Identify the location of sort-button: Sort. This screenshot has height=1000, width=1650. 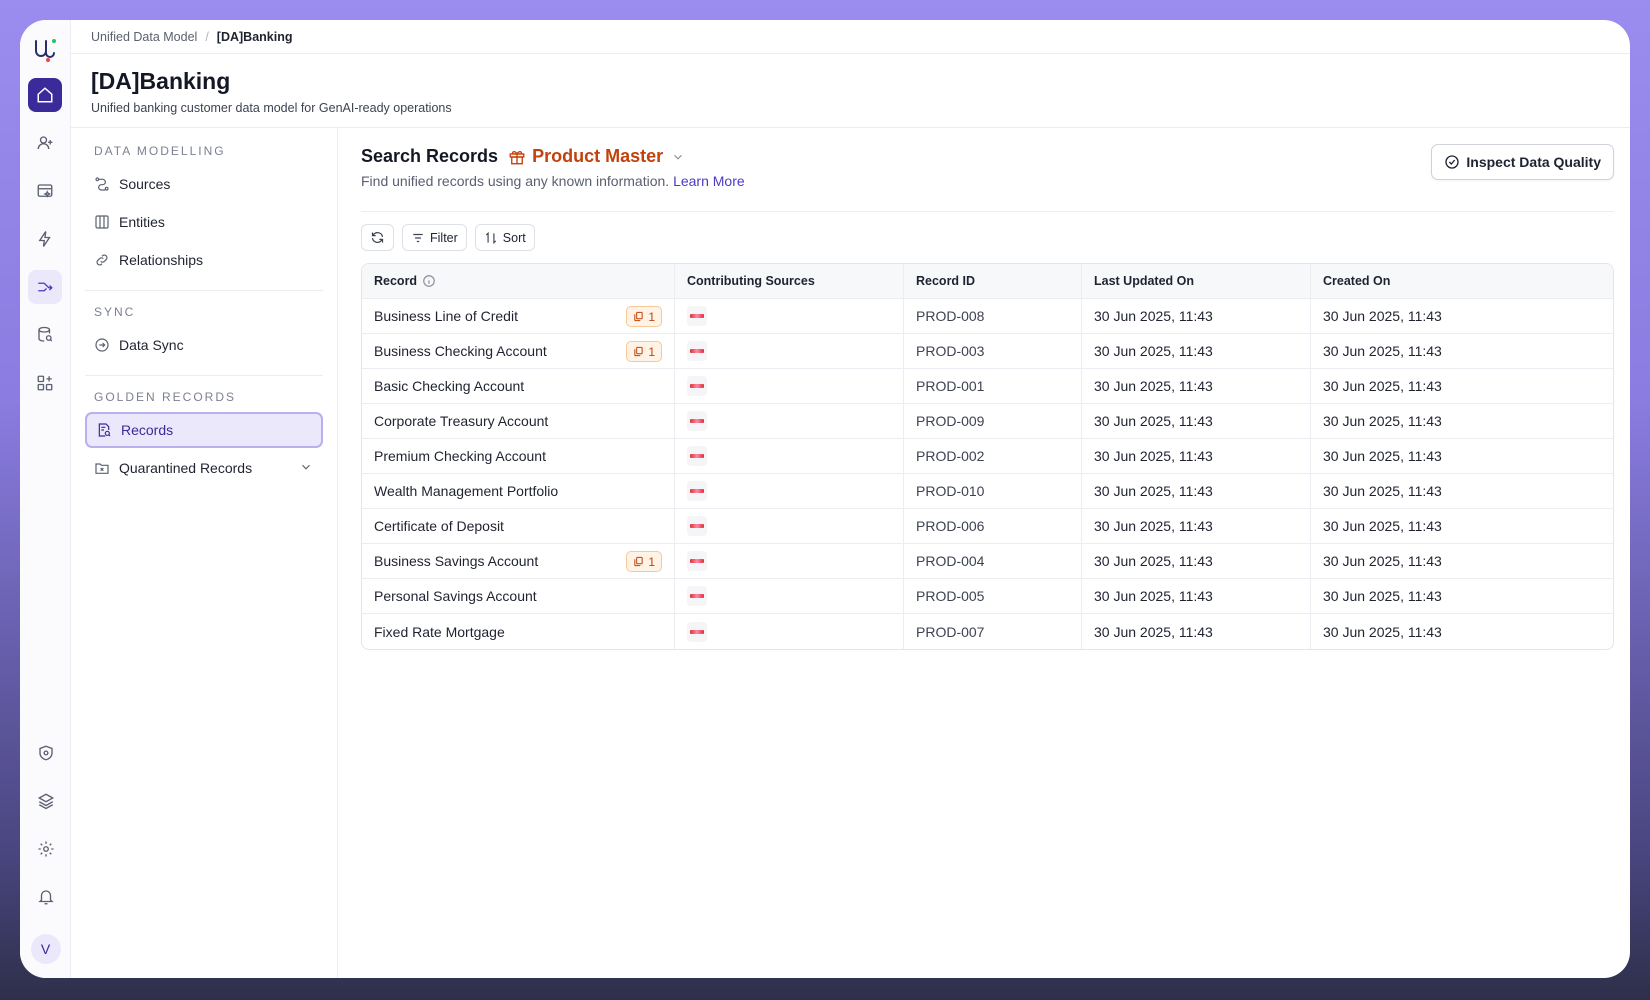
(504, 237).